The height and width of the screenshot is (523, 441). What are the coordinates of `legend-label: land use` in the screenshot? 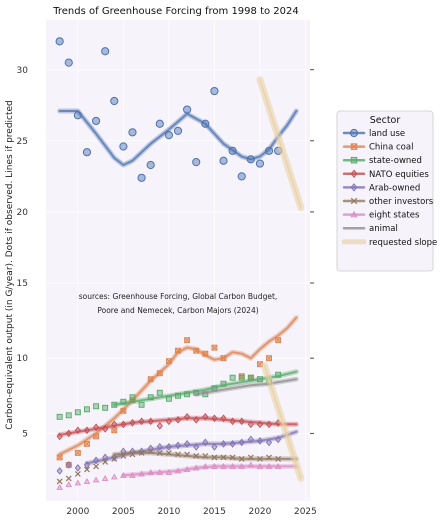 It's located at (387, 134).